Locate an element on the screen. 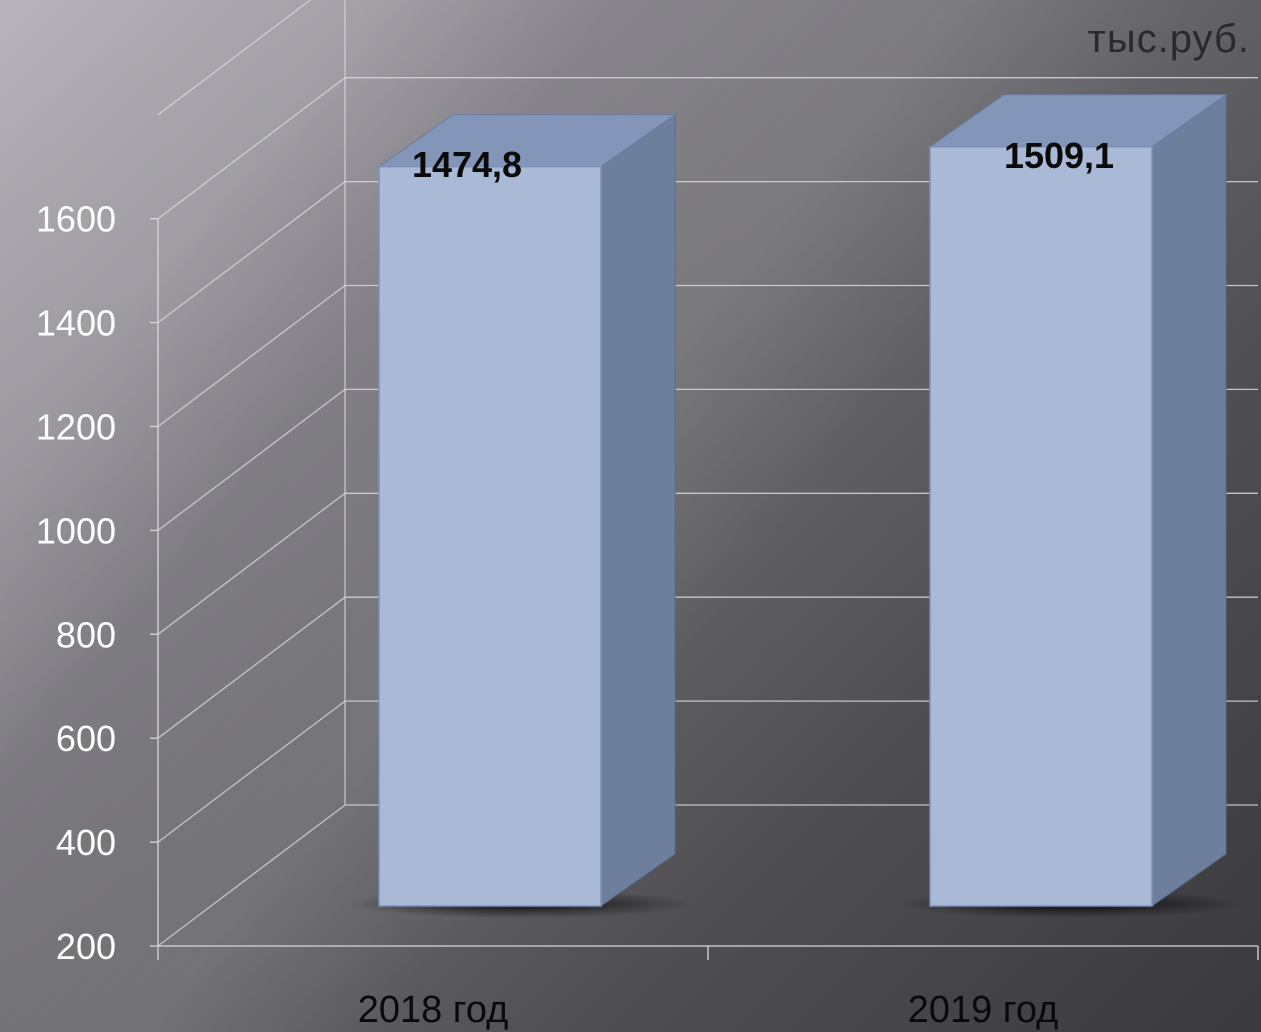 The image size is (1261, 1032). y-tick-label: 1400 is located at coordinates (76, 323).